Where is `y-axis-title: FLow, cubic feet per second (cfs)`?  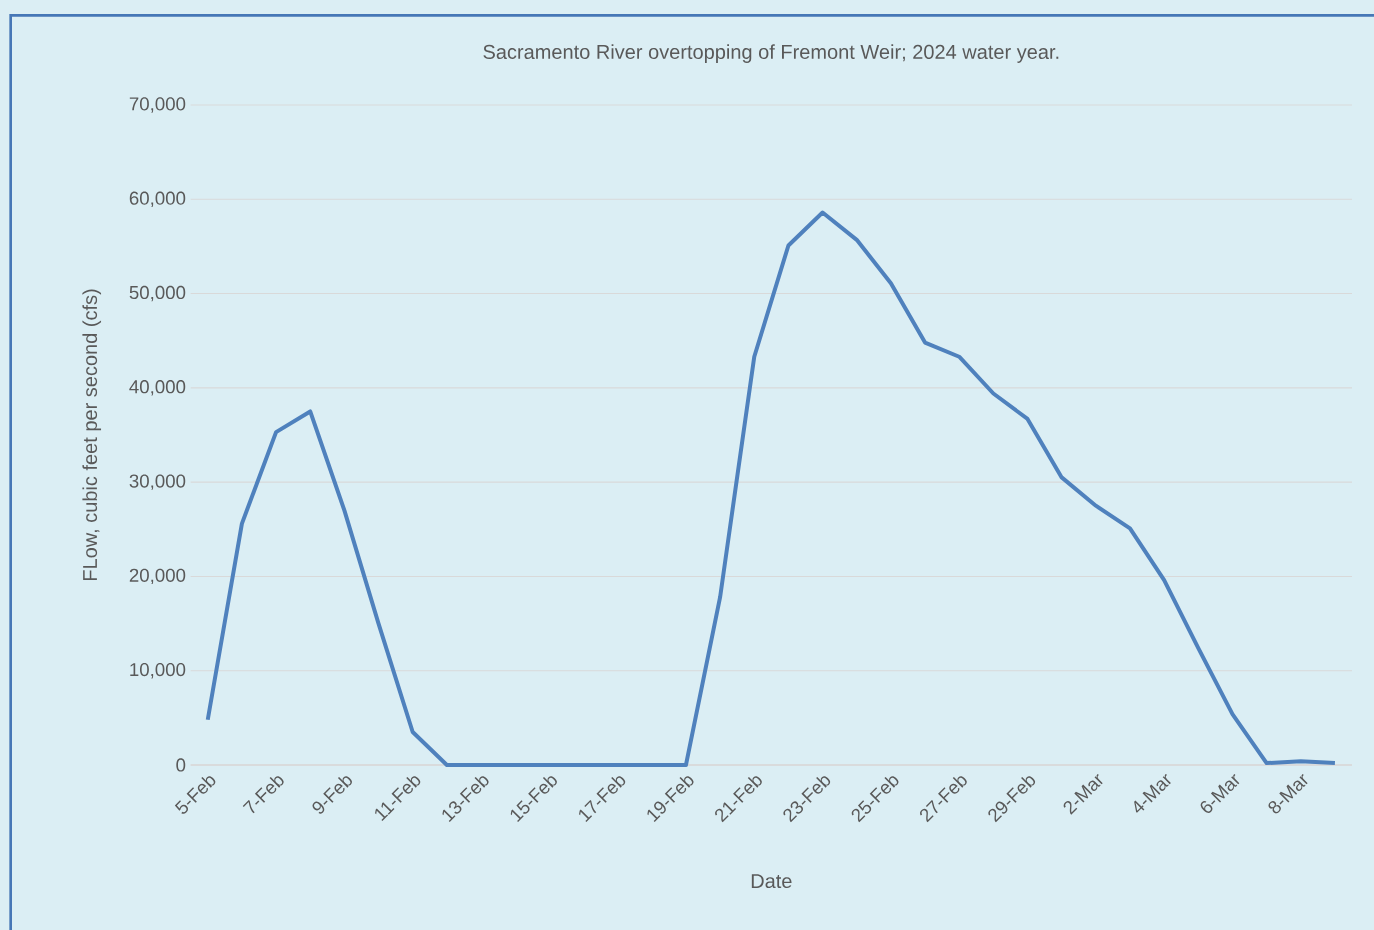
y-axis-title: FLow, cubic feet per second (cfs) is located at coordinates (92, 435).